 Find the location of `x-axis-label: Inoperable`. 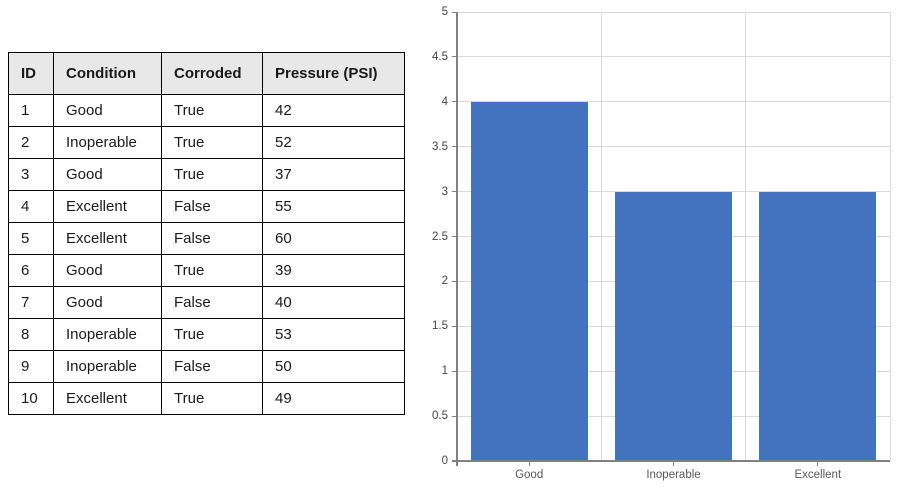

x-axis-label: Inoperable is located at coordinates (673, 475).